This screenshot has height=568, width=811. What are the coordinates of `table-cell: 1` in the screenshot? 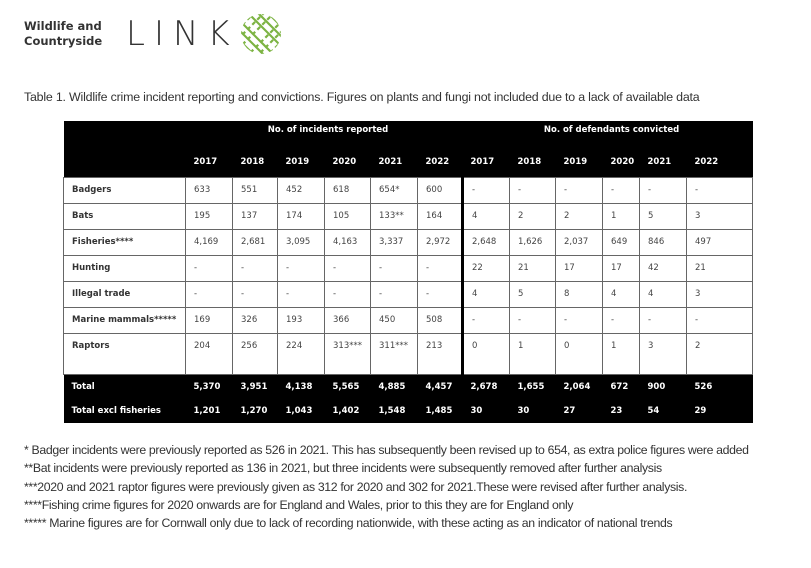 It's located at (621, 216).